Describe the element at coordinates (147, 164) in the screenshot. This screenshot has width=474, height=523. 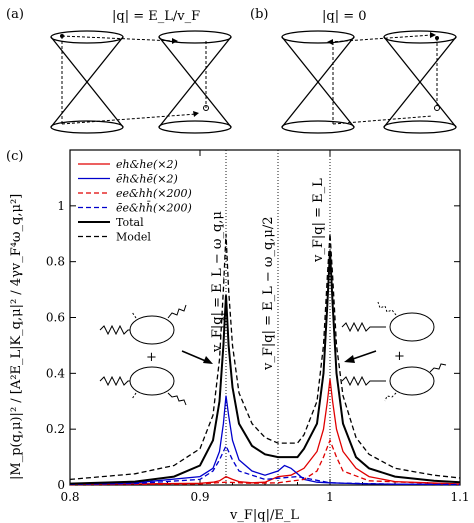
I see `legend-entry: eh&he(×2)` at that location.